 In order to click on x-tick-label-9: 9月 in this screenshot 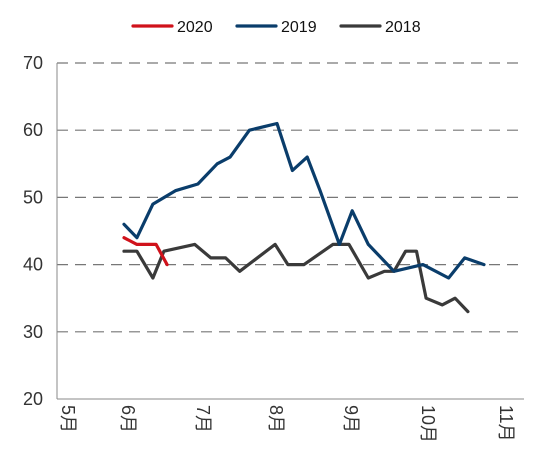, I will do `click(351, 419)`.